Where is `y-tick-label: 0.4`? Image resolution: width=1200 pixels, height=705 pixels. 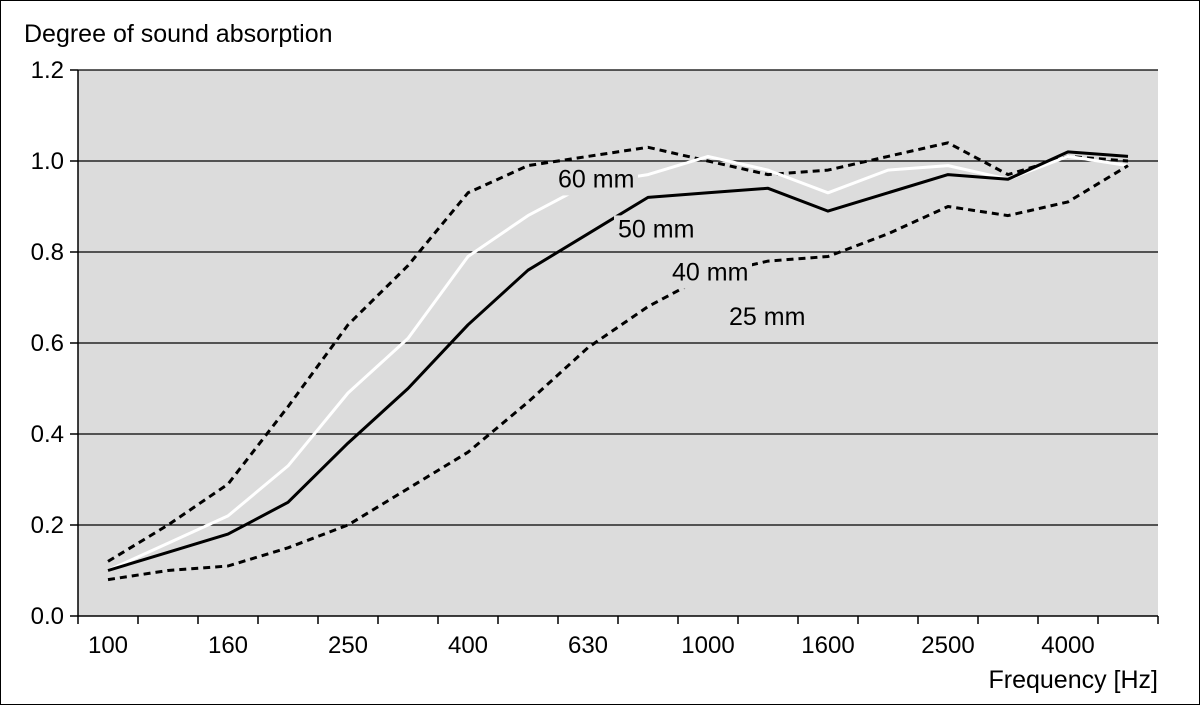
y-tick-label: 0.4 is located at coordinates (47, 434).